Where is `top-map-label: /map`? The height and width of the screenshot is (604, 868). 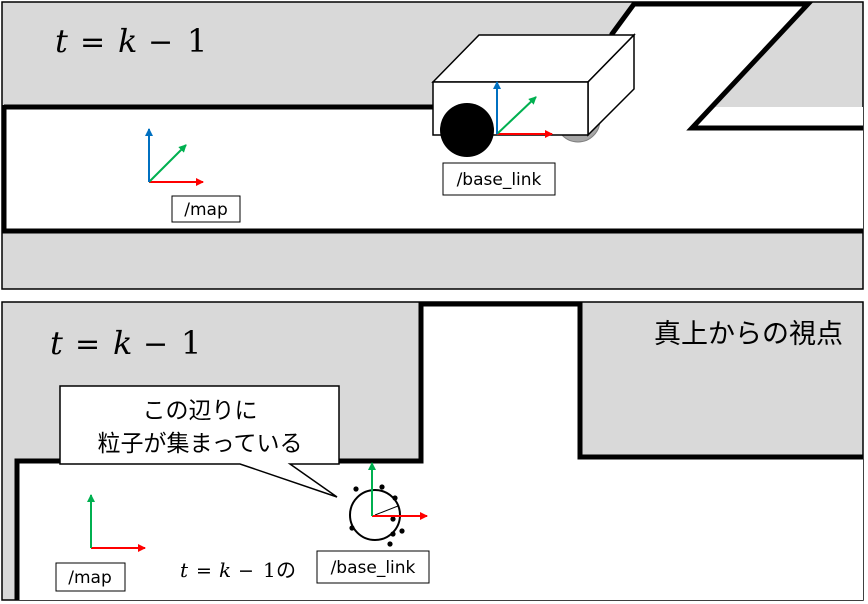 top-map-label: /map is located at coordinates (206, 210).